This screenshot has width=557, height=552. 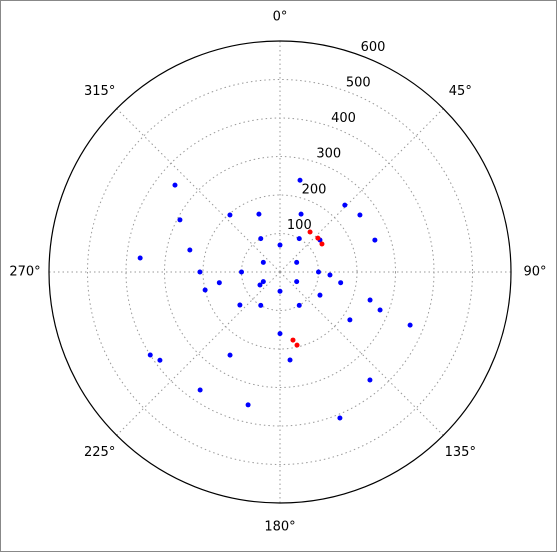 What do you see at coordinates (99, 91) in the screenshot?
I see `angle-label: 315°` at bounding box center [99, 91].